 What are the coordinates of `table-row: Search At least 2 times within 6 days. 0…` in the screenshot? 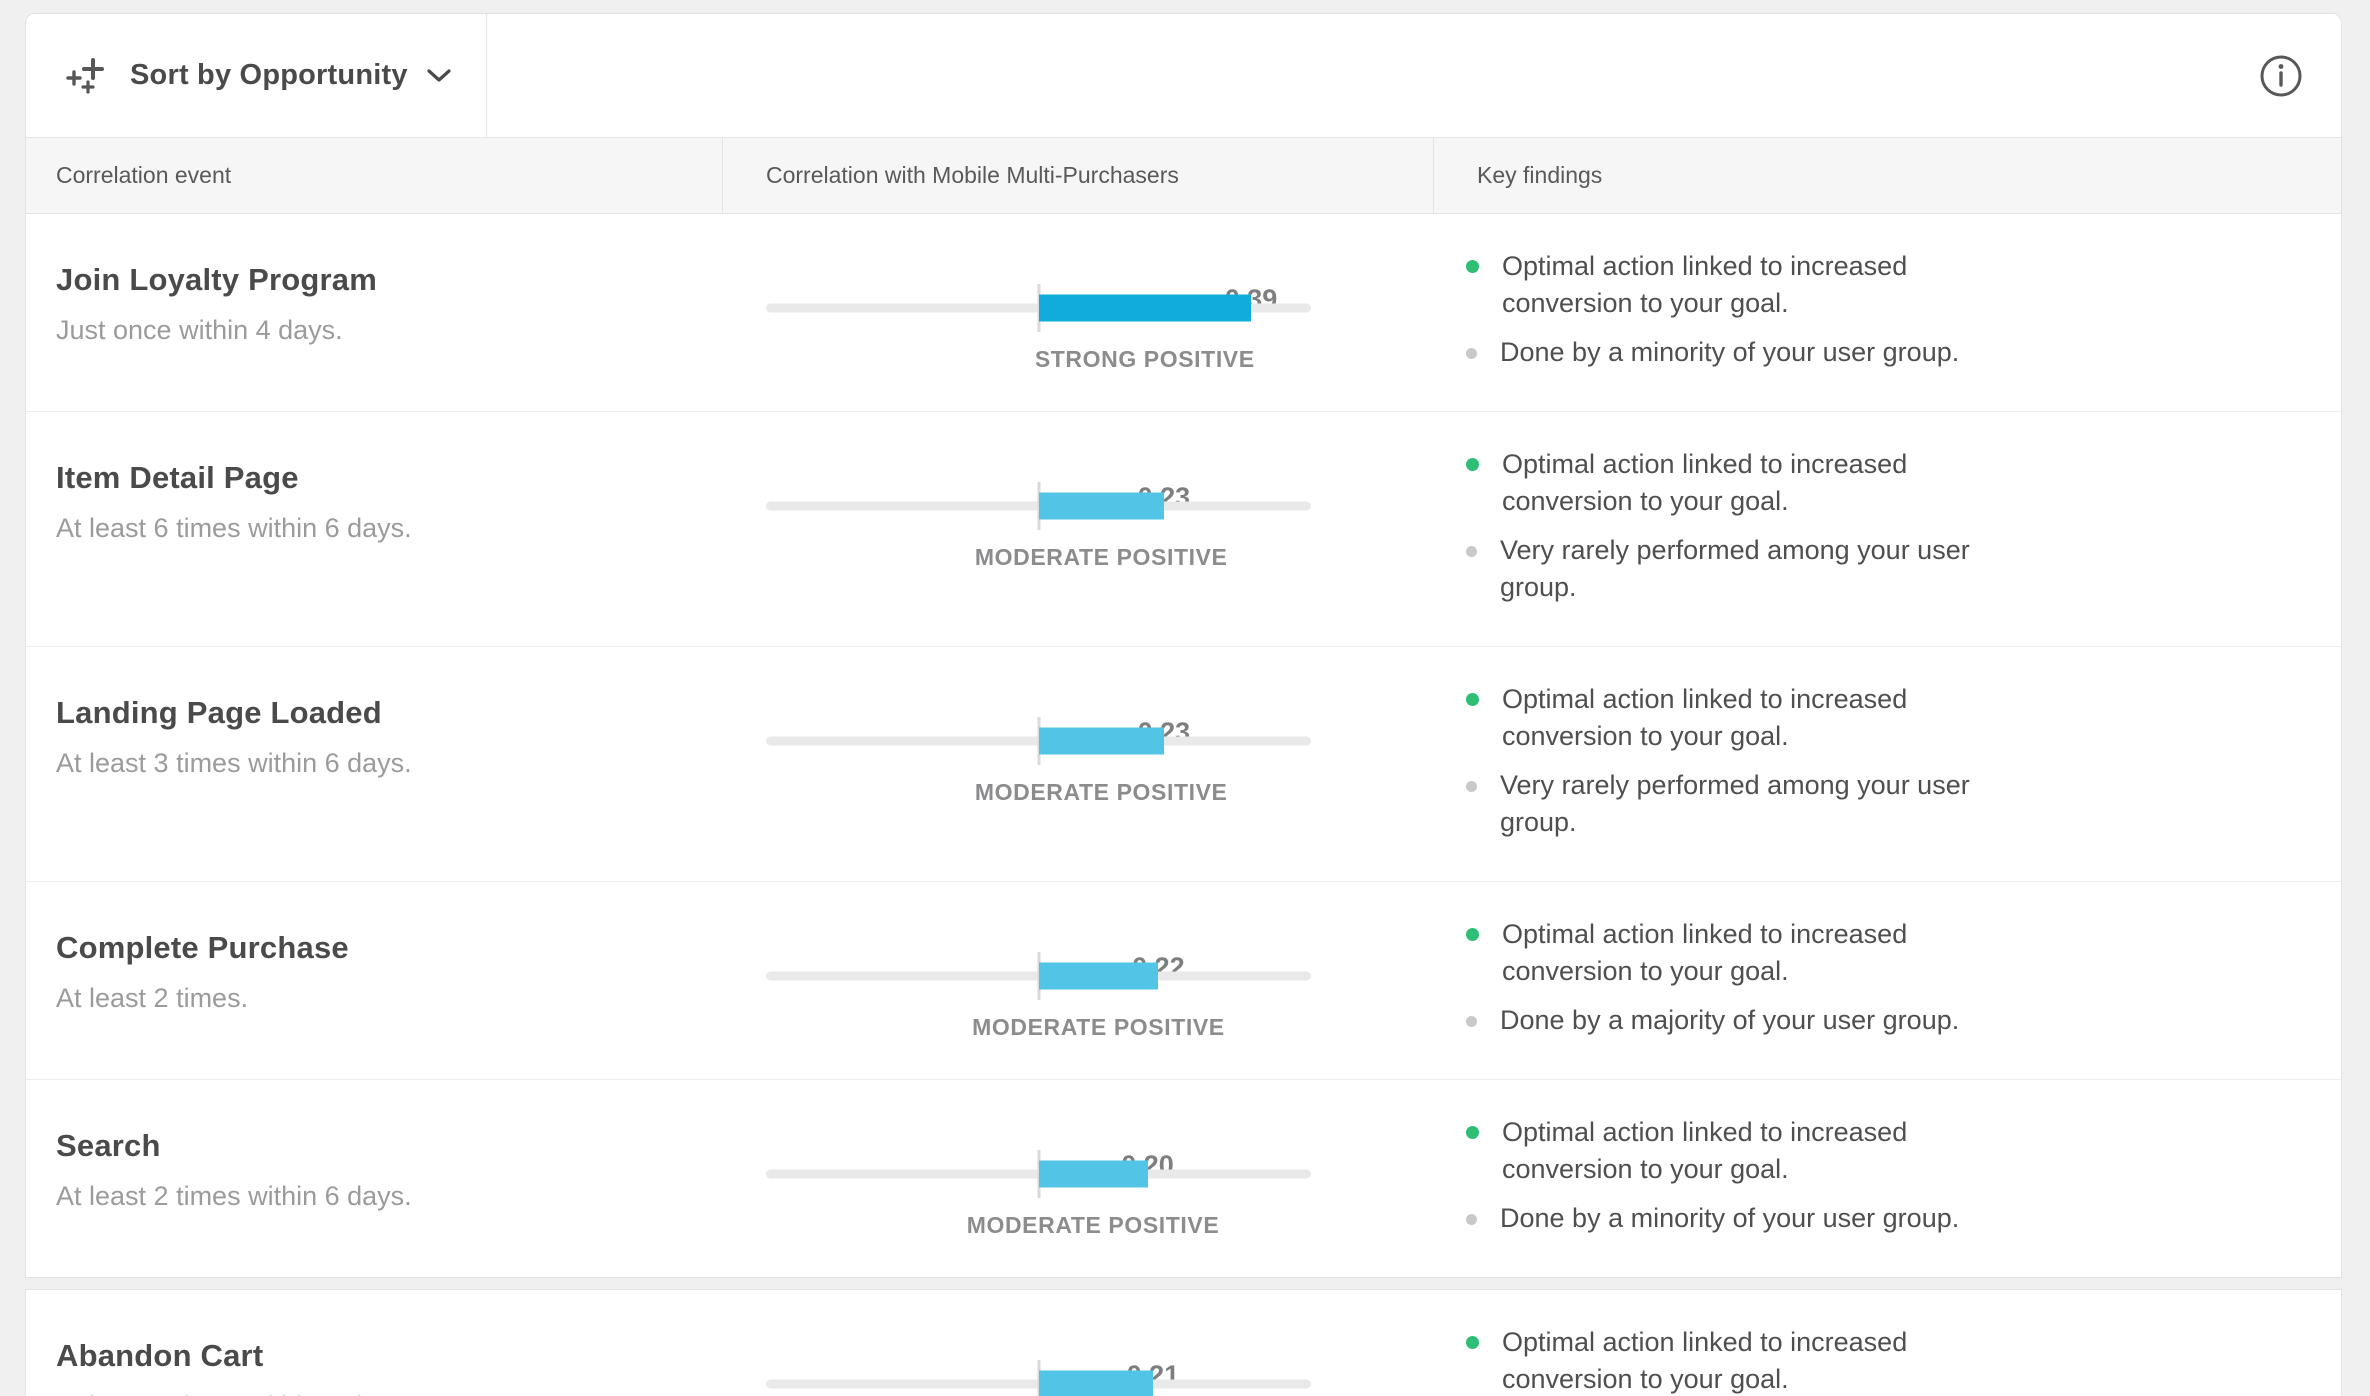 It's located at (1183, 1178).